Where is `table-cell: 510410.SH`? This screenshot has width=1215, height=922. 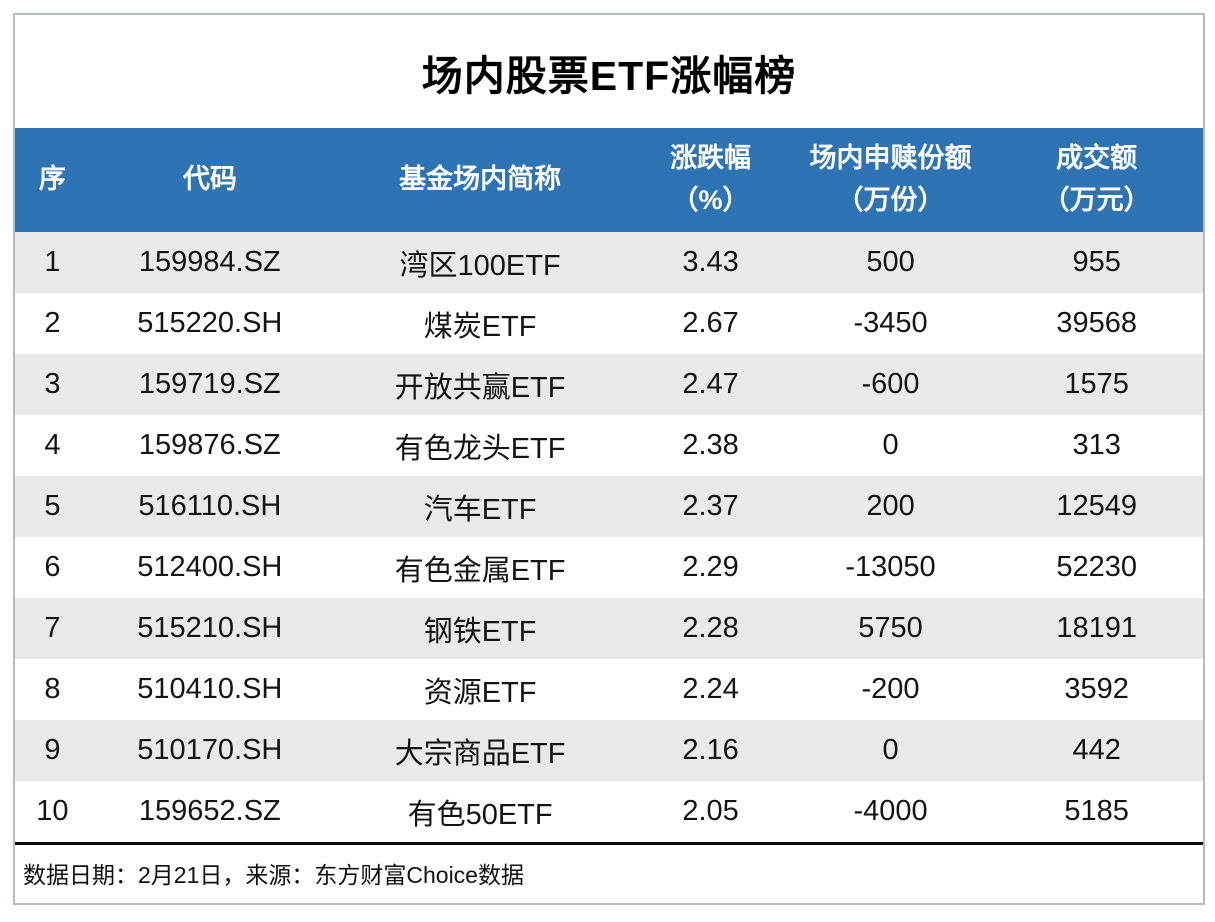
table-cell: 510410.SH is located at coordinates (210, 689).